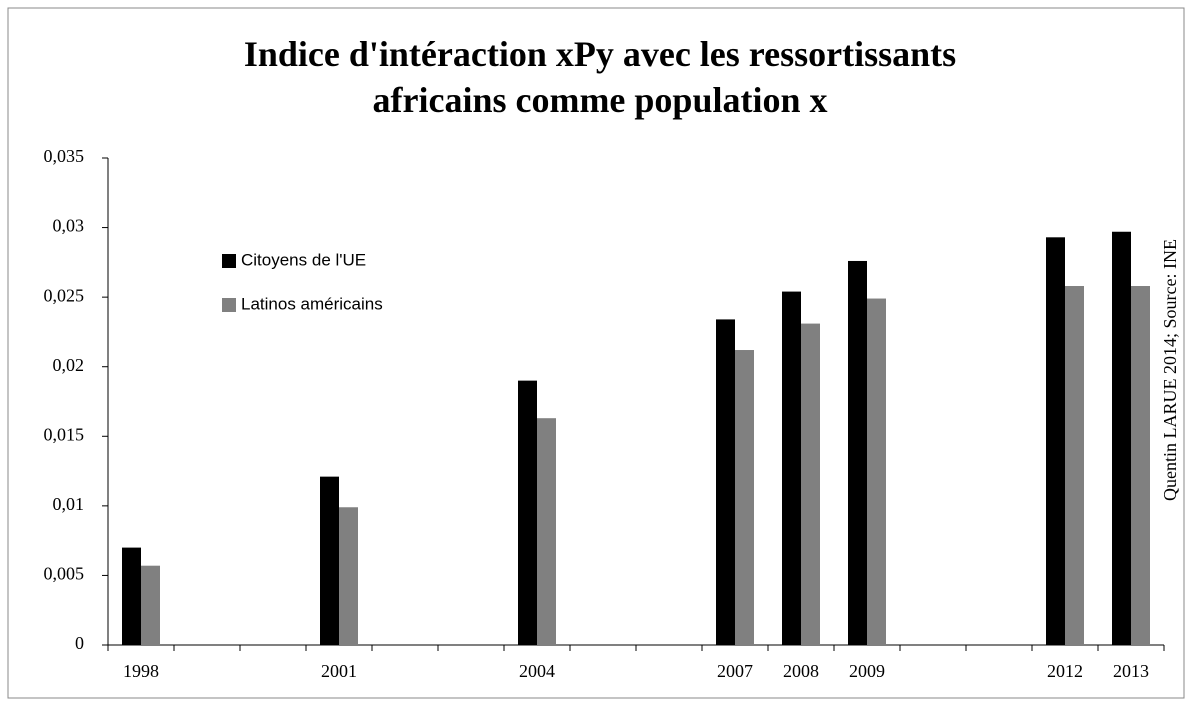  What do you see at coordinates (64, 574) in the screenshot?
I see `y-tick-label: 0,005` at bounding box center [64, 574].